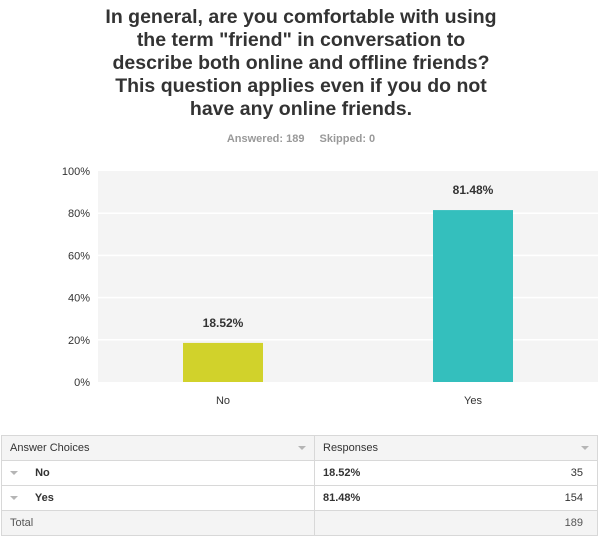 The image size is (602, 541). Describe the element at coordinates (473, 401) in the screenshot. I see `x-tick-label: Yes` at that location.